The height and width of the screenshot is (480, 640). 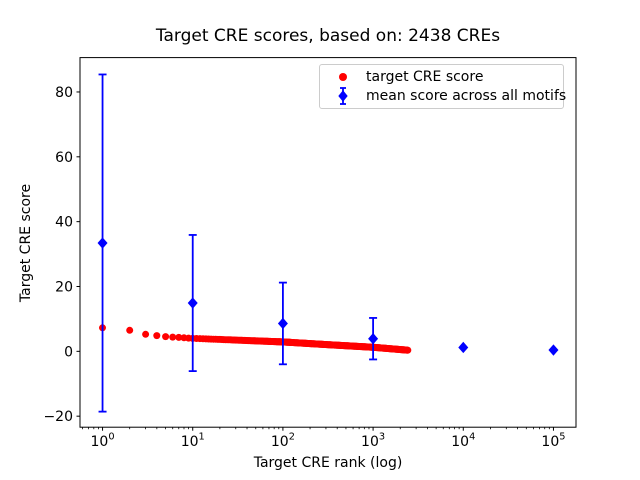 What do you see at coordinates (193, 441) in the screenshot?
I see `x-tick-label: 10¹` at bounding box center [193, 441].